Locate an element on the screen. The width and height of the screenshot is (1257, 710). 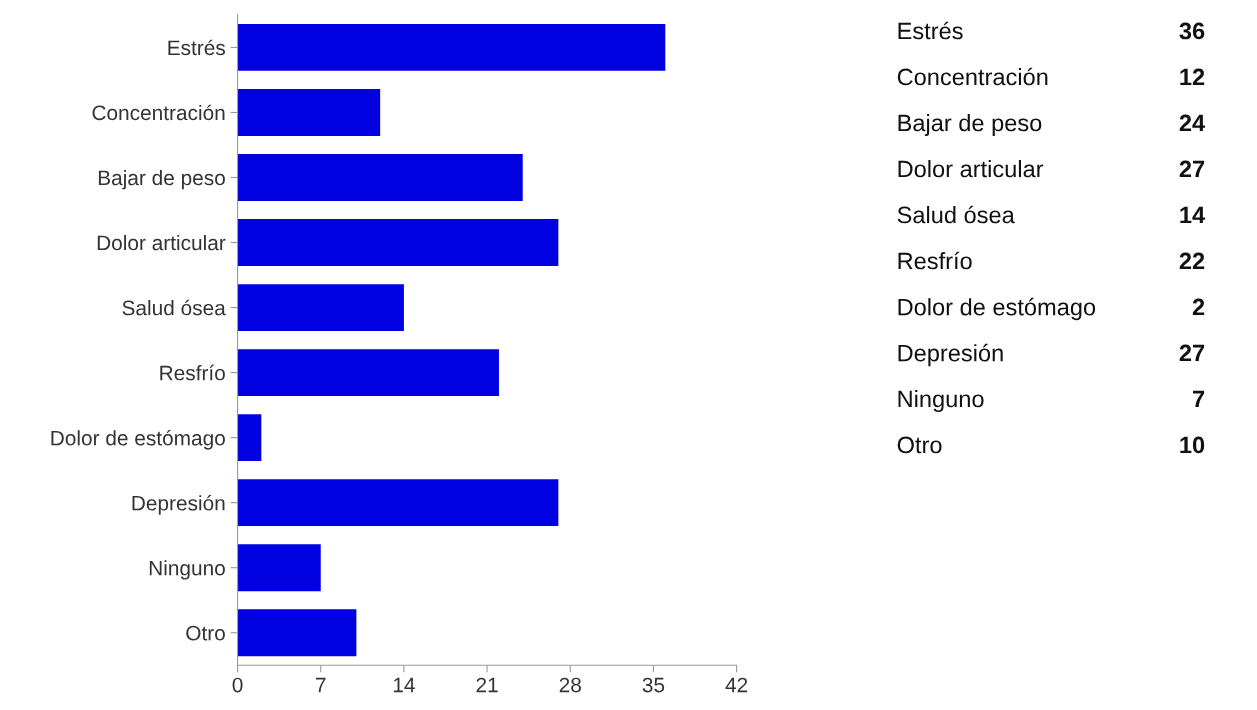
y-tick-label: Resfrío is located at coordinates (192, 372).